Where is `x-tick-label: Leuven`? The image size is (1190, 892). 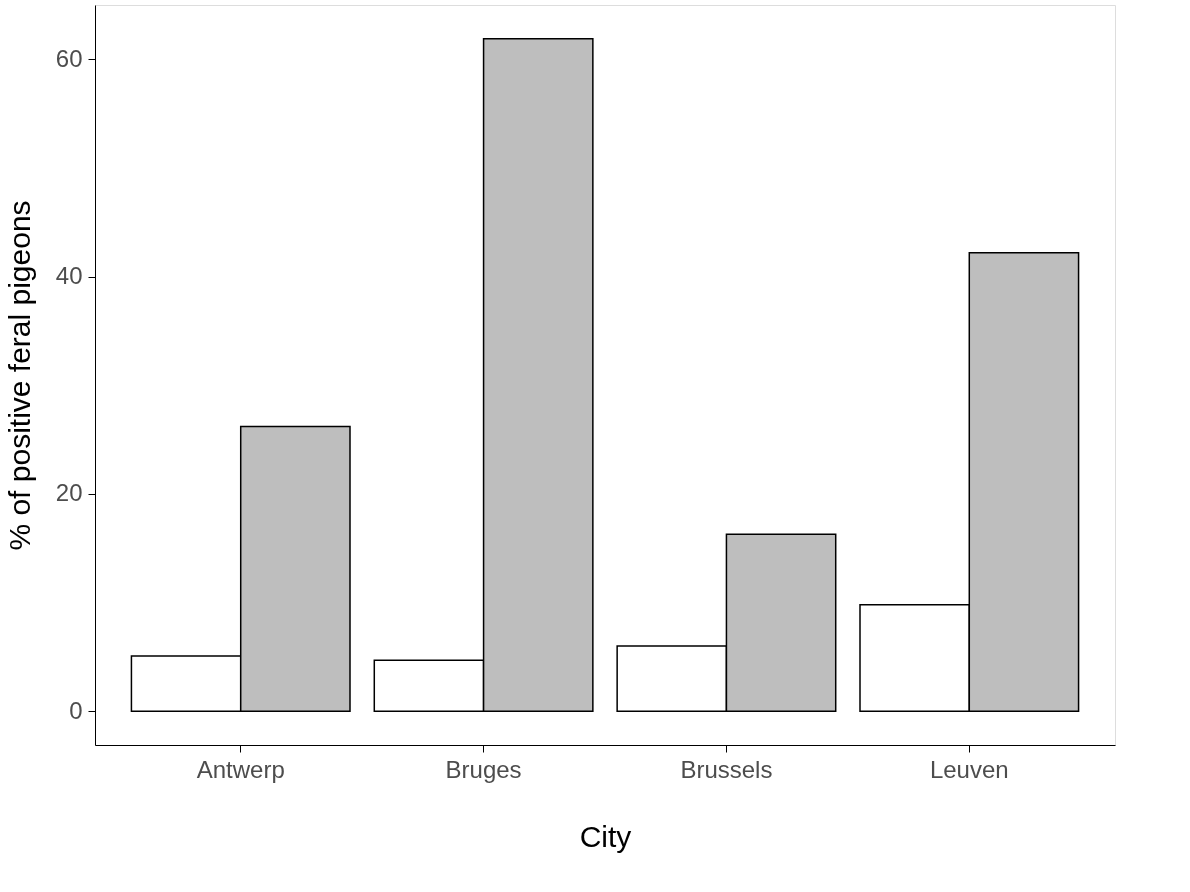
x-tick-label: Leuven is located at coordinates (969, 769).